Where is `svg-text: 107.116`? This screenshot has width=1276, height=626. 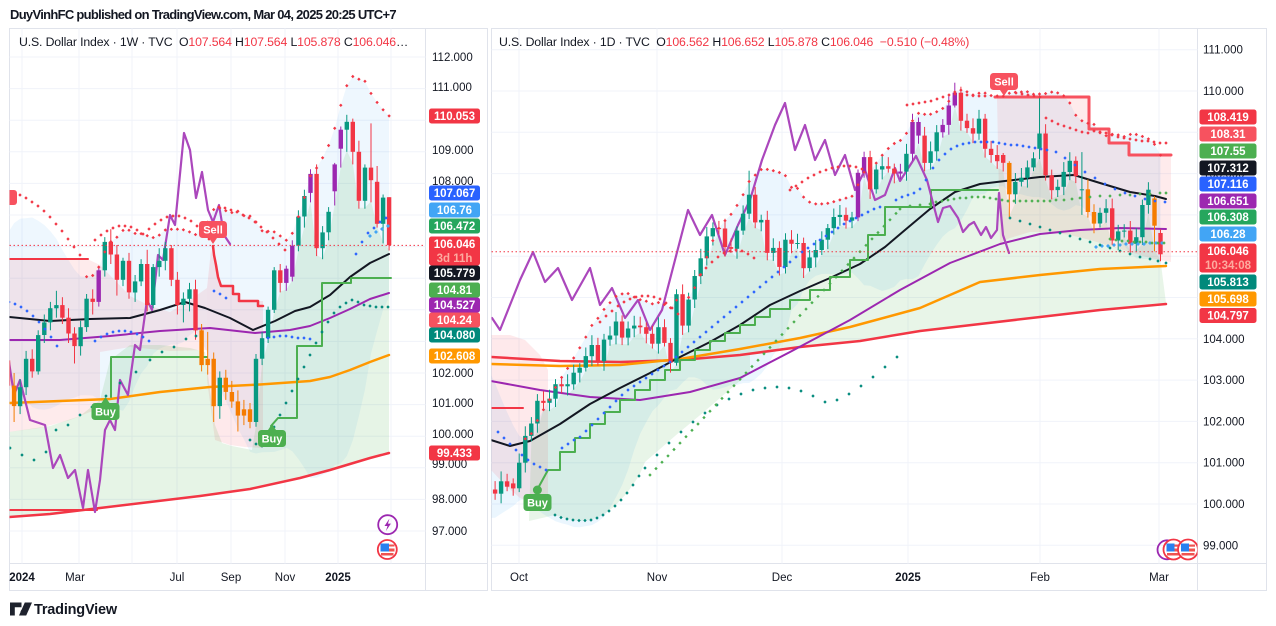
svg-text: 107.116 is located at coordinates (1228, 185).